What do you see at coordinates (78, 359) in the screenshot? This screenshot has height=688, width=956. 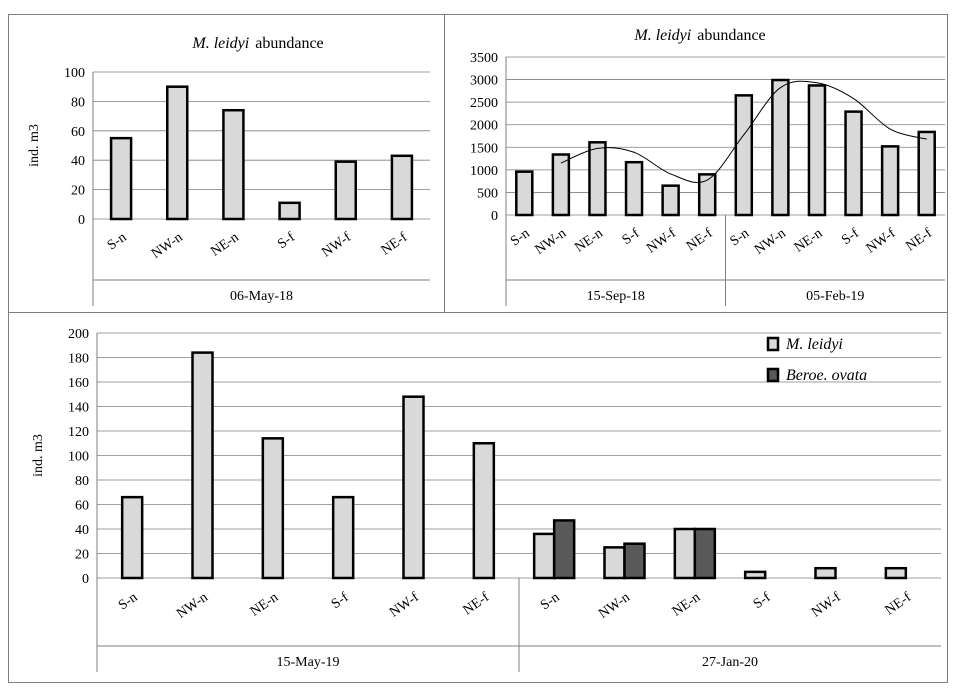 I see `y-tick-label: 180` at bounding box center [78, 359].